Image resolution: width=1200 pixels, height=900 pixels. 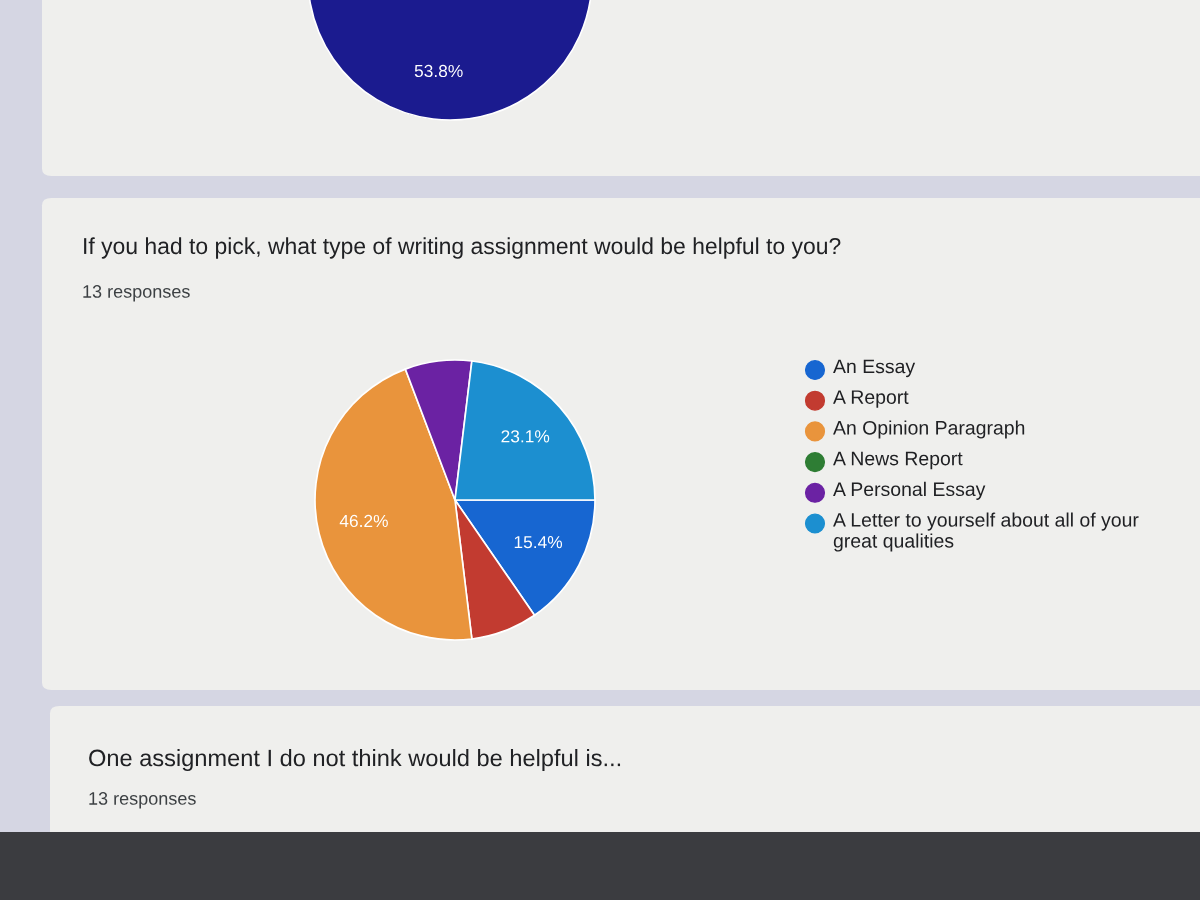 What do you see at coordinates (525, 436) in the screenshot?
I see `data-label: 23.1%` at bounding box center [525, 436].